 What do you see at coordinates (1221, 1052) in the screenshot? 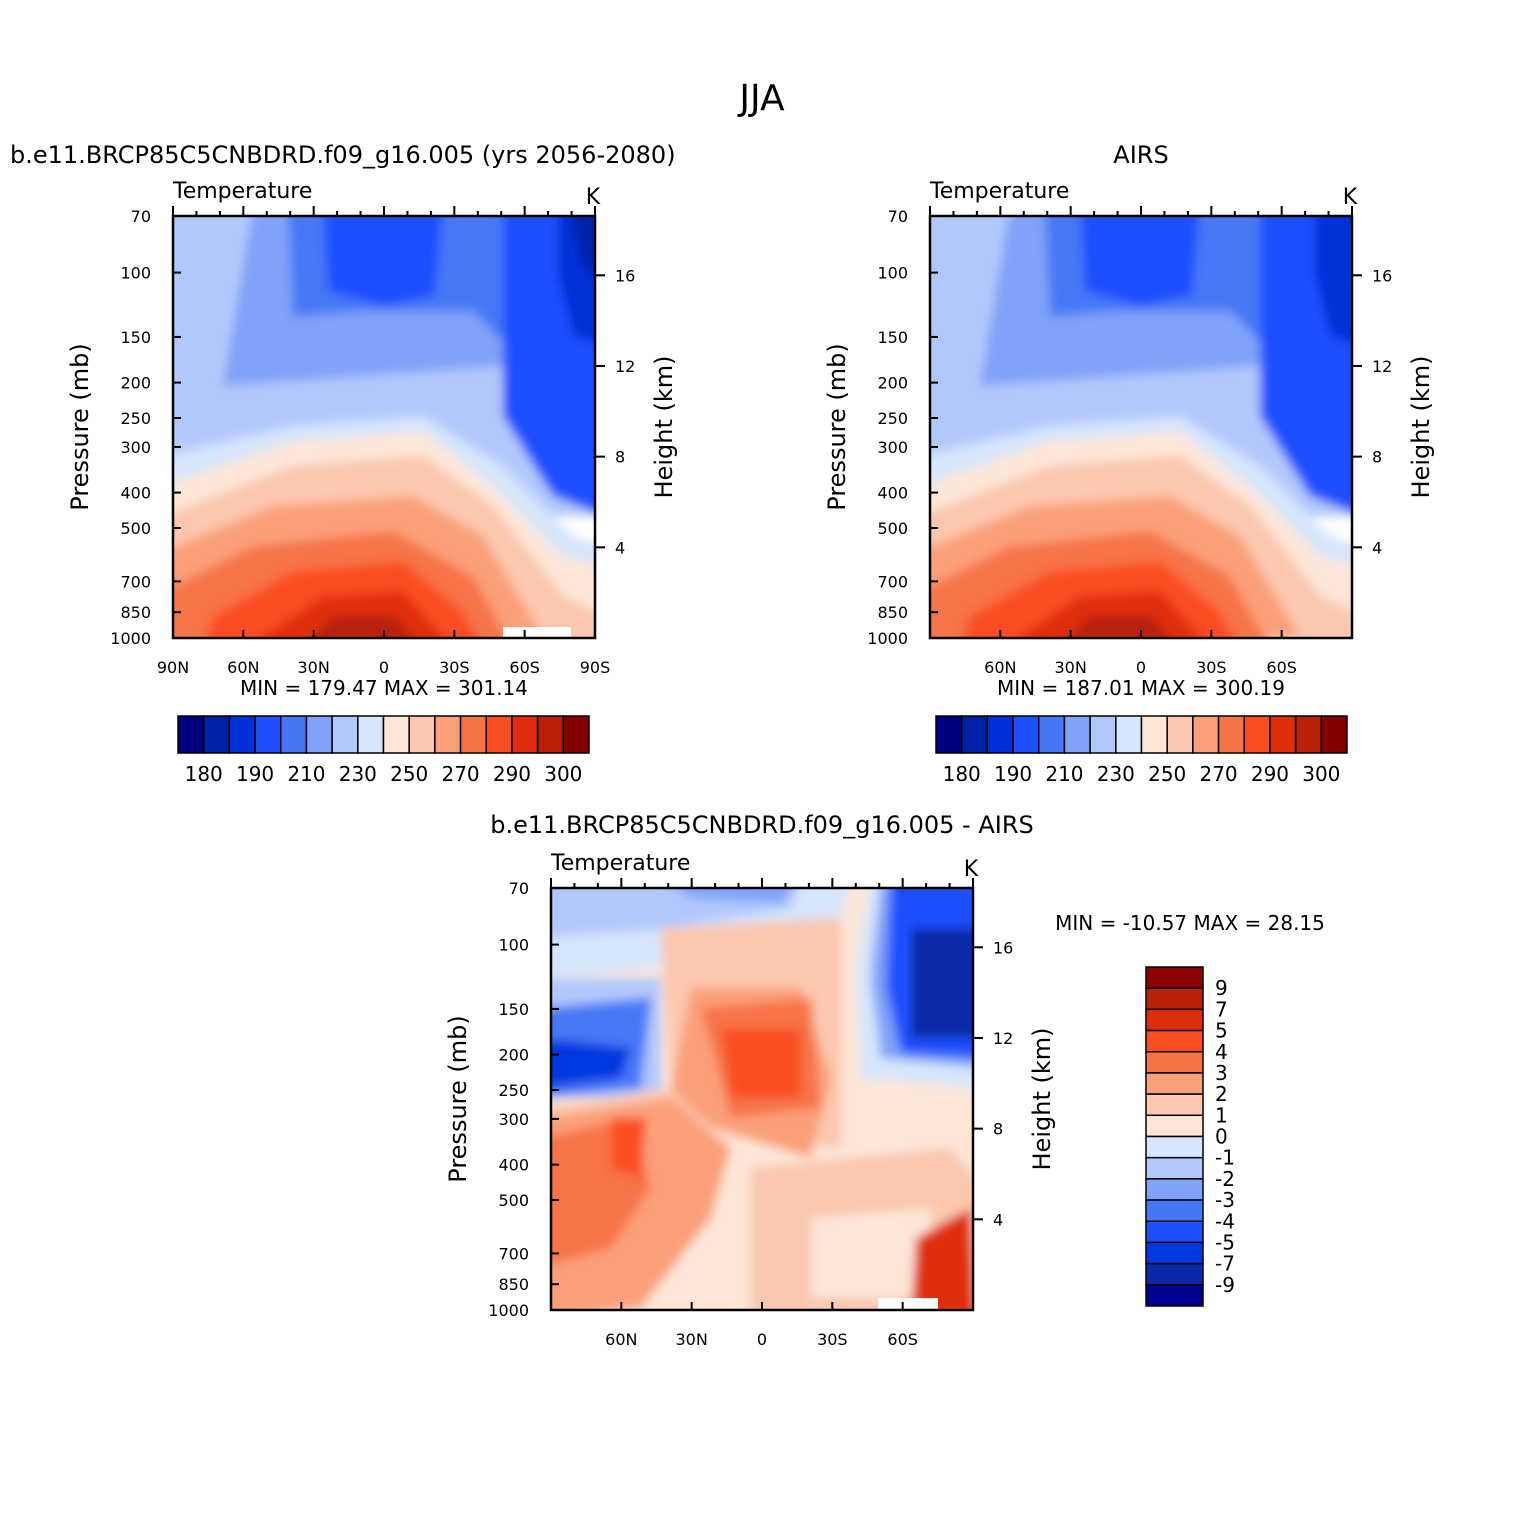
I see `colorbar-label: 4` at bounding box center [1221, 1052].